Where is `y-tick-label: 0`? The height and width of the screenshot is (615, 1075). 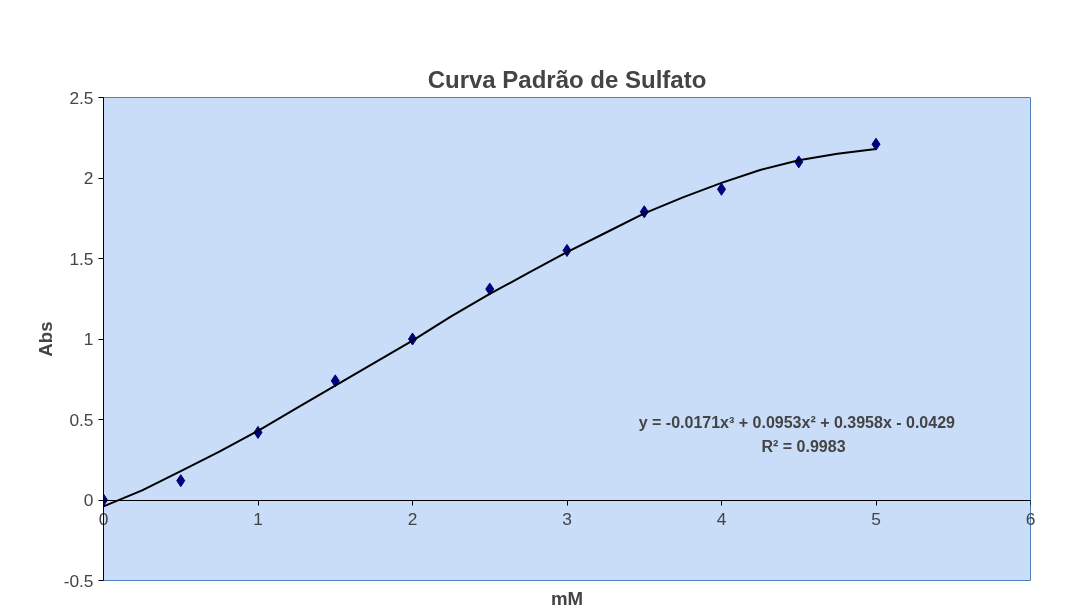
y-tick-label: 0 is located at coordinates (88, 500).